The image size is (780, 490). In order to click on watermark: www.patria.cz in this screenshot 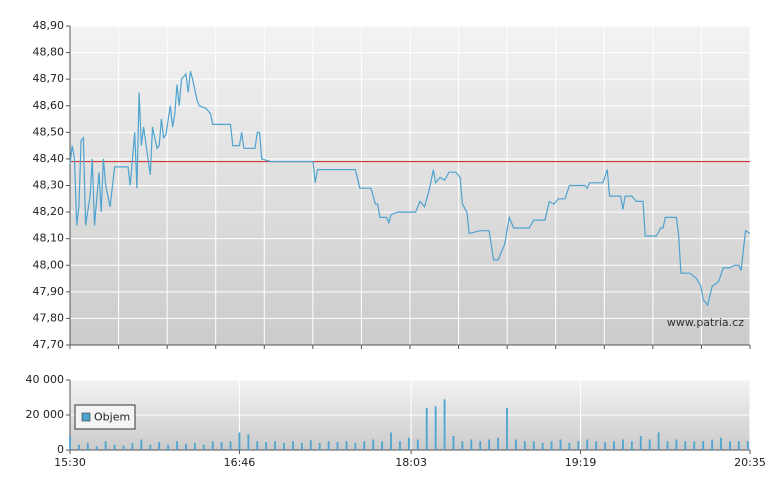, I will do `click(705, 322)`.